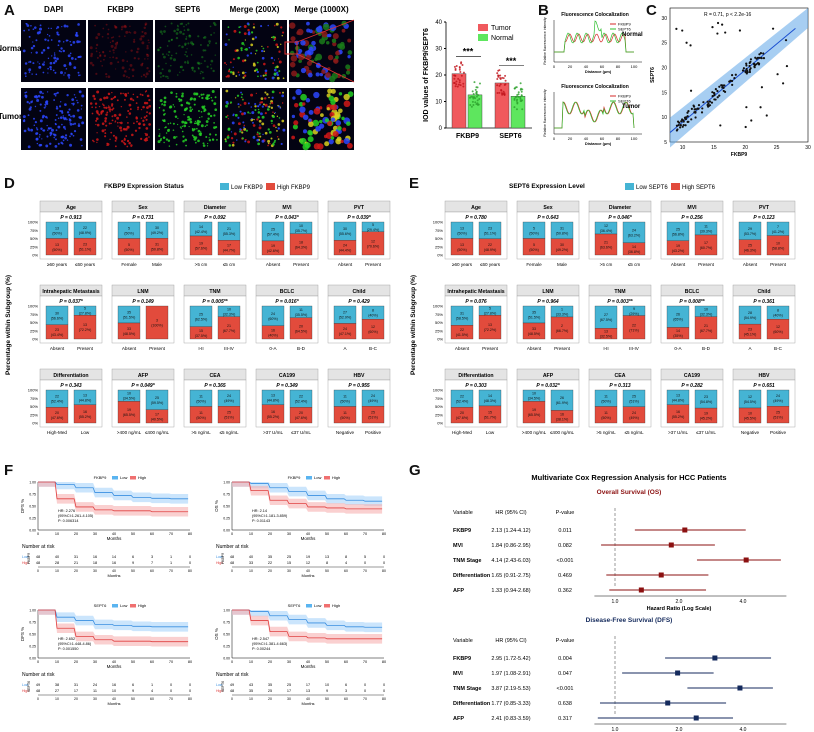 This screenshot has width=814, height=732. Describe the element at coordinates (490, 401) in the screenshot. I see `bar-label-low: (48.3%)` at that location.